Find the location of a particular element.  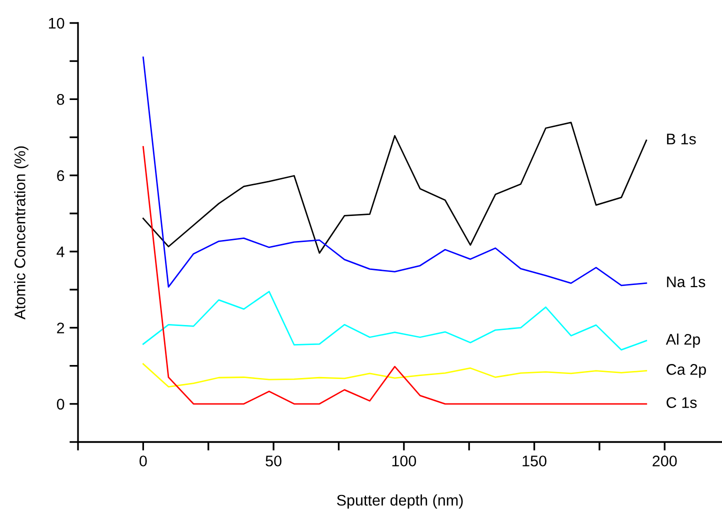

x-tick-label: 50 is located at coordinates (274, 461).